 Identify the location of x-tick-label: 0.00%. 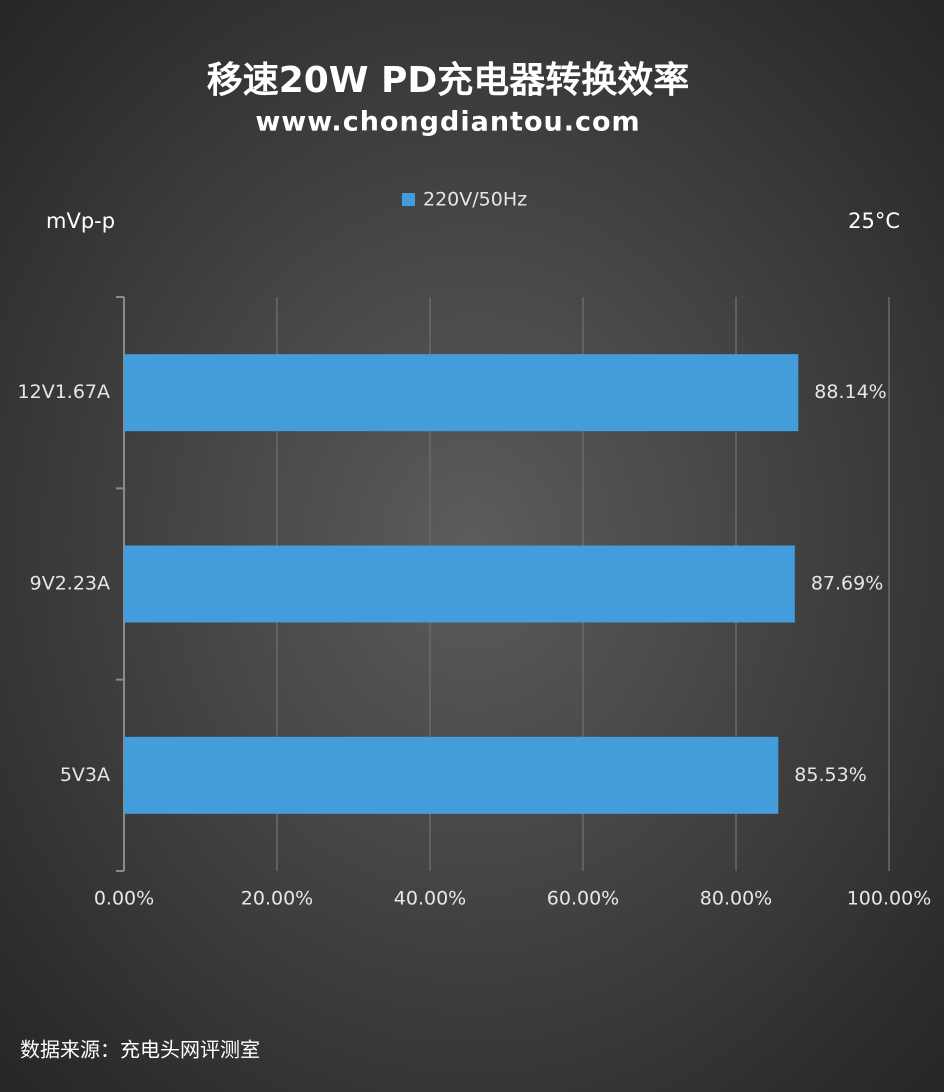
(124, 899).